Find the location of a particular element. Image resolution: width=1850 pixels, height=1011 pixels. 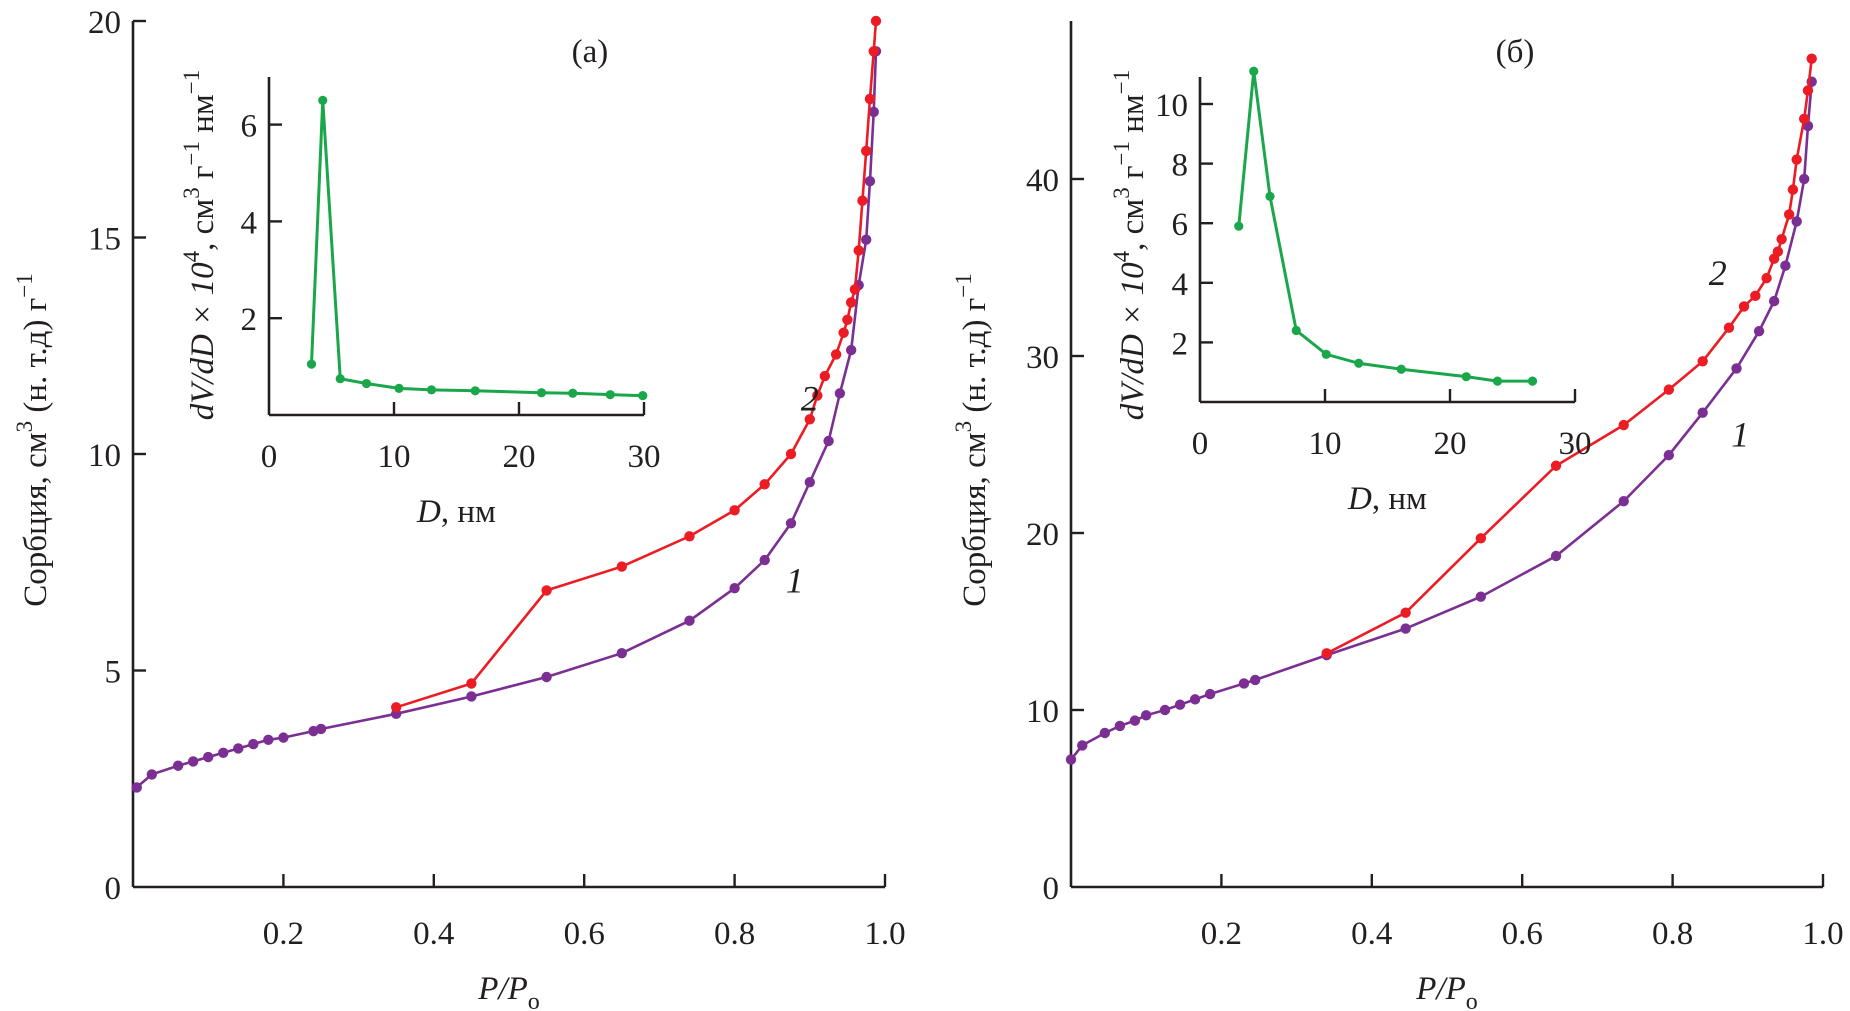

inset-y-tick-label: 10 is located at coordinates (1171, 106).